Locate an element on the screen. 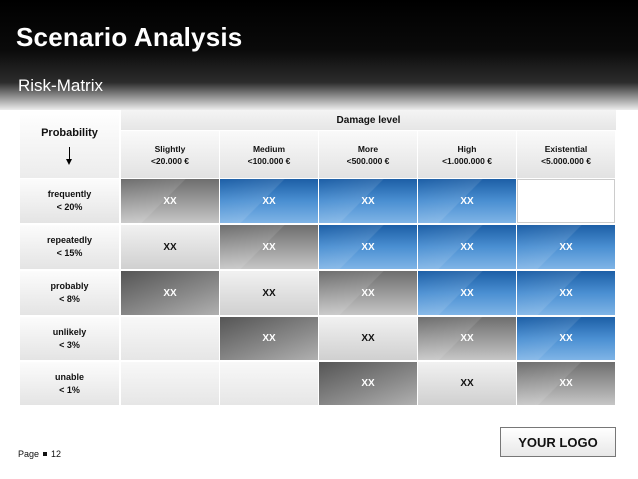  column-header-threshold: <500.000 € is located at coordinates (368, 160).